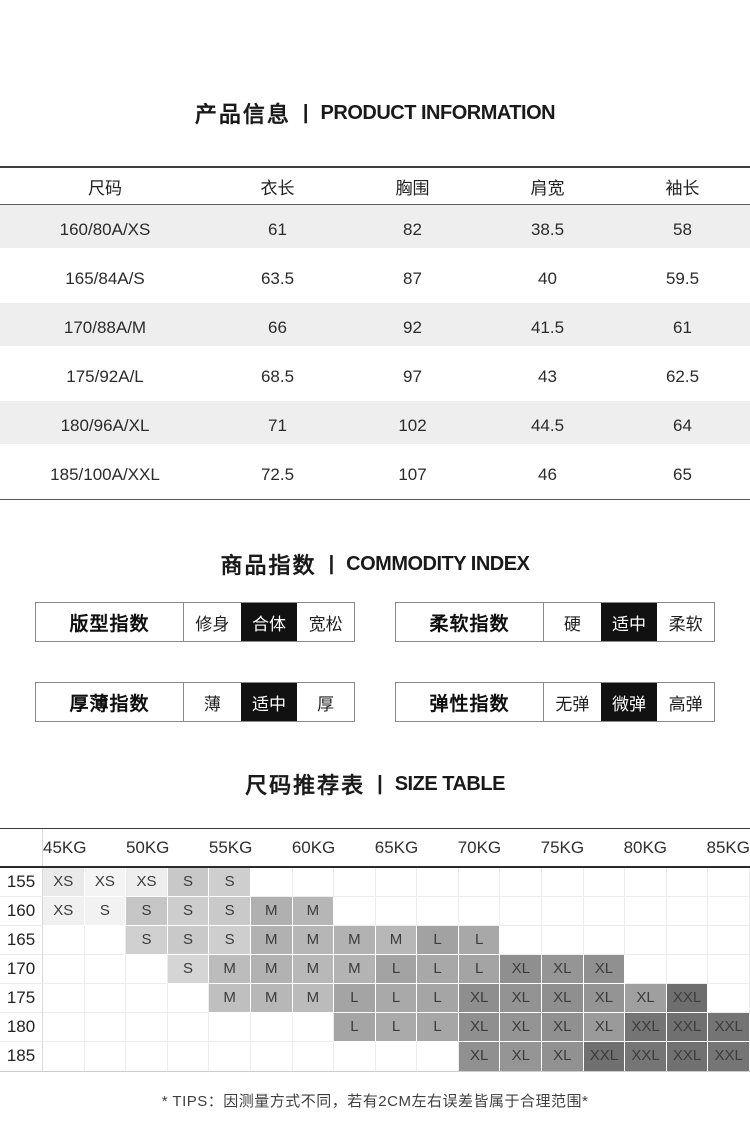 The image size is (750, 1123). What do you see at coordinates (562, 847) in the screenshot?
I see `weight-header: 75KG` at bounding box center [562, 847].